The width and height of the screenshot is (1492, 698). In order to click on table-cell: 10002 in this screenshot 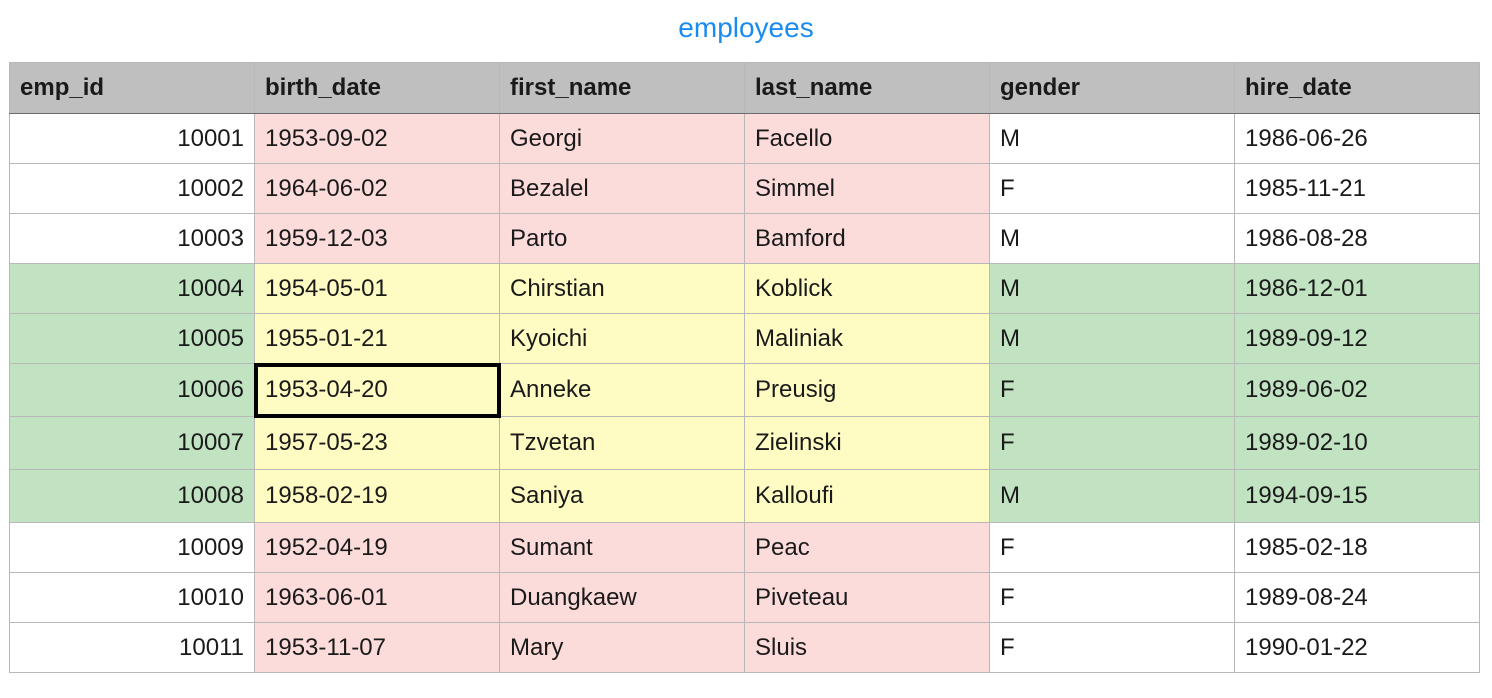, I will do `click(132, 188)`.